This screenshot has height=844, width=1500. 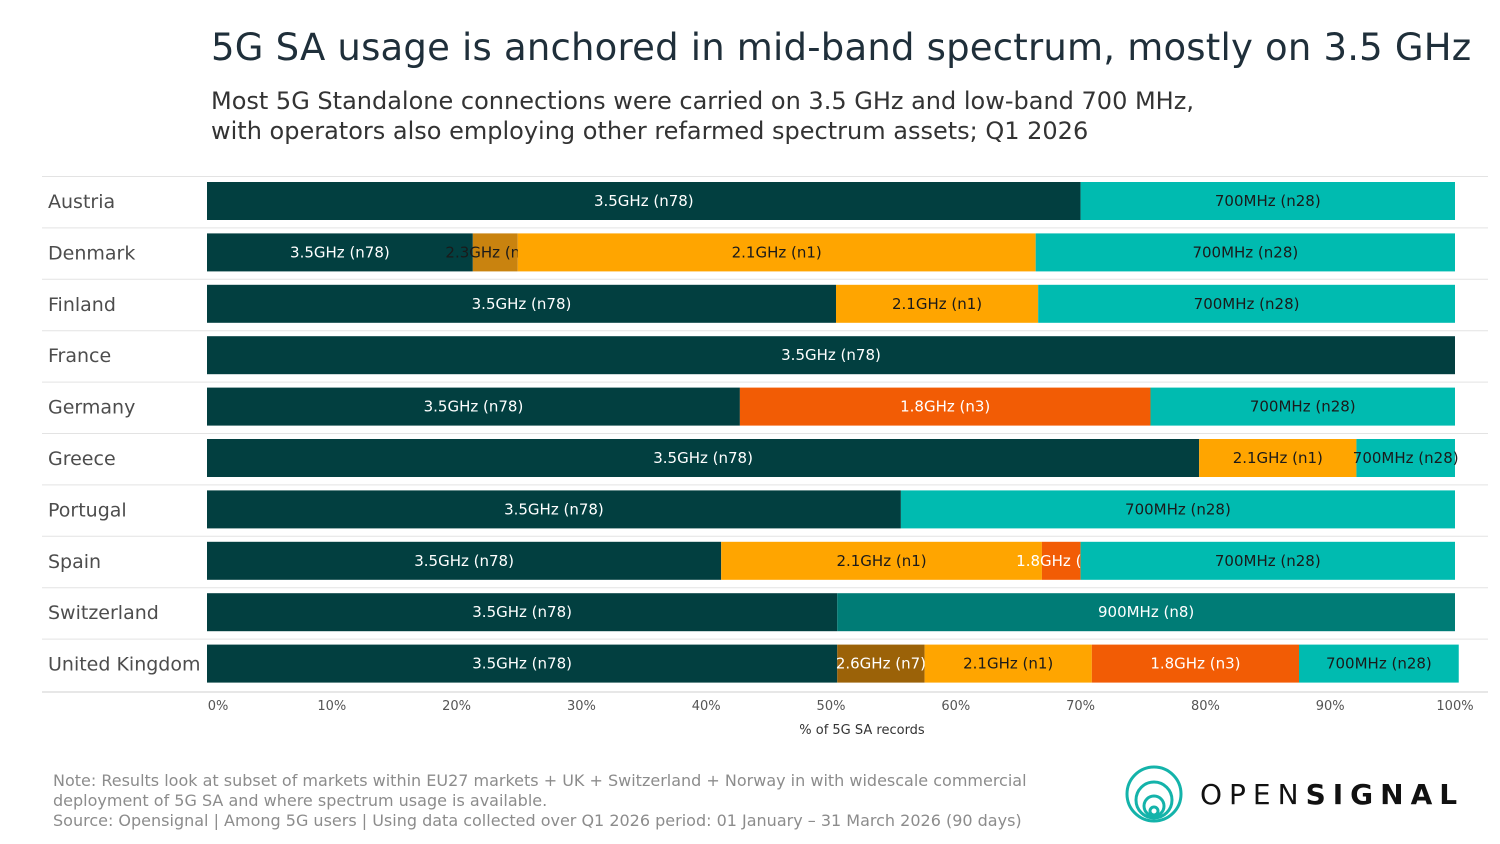 I want to click on country-label: Portugal, so click(x=87, y=510).